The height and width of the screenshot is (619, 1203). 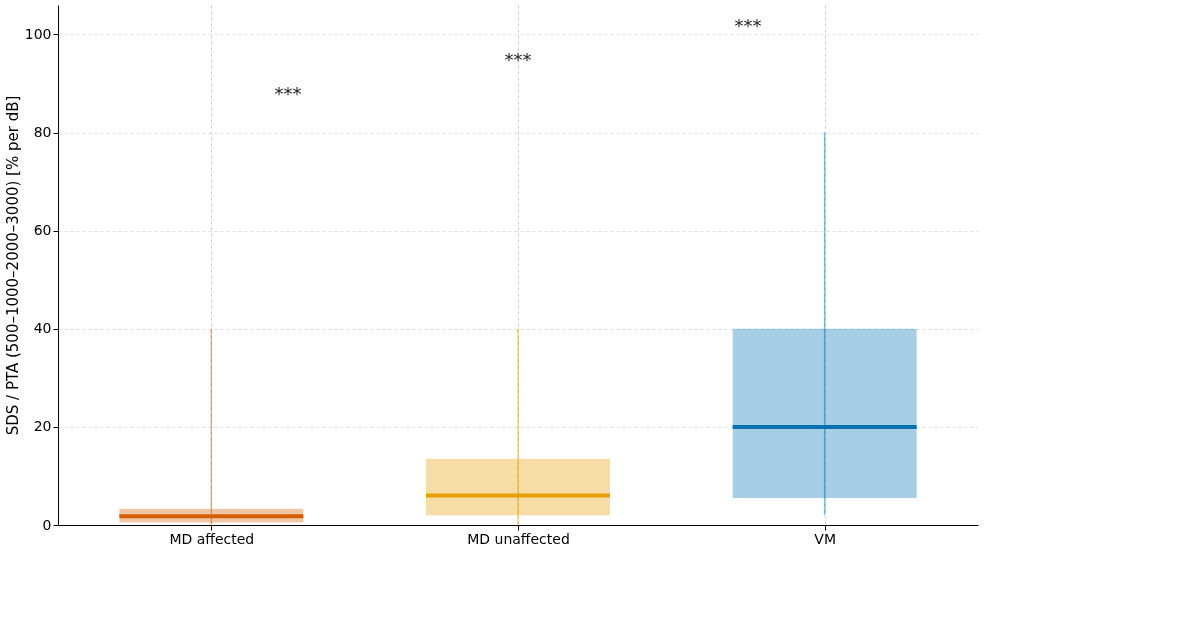 I want to click on y-axis-title: SDS / PTA (500–1000–2000–3000) [% per dB], so click(x=12, y=265).